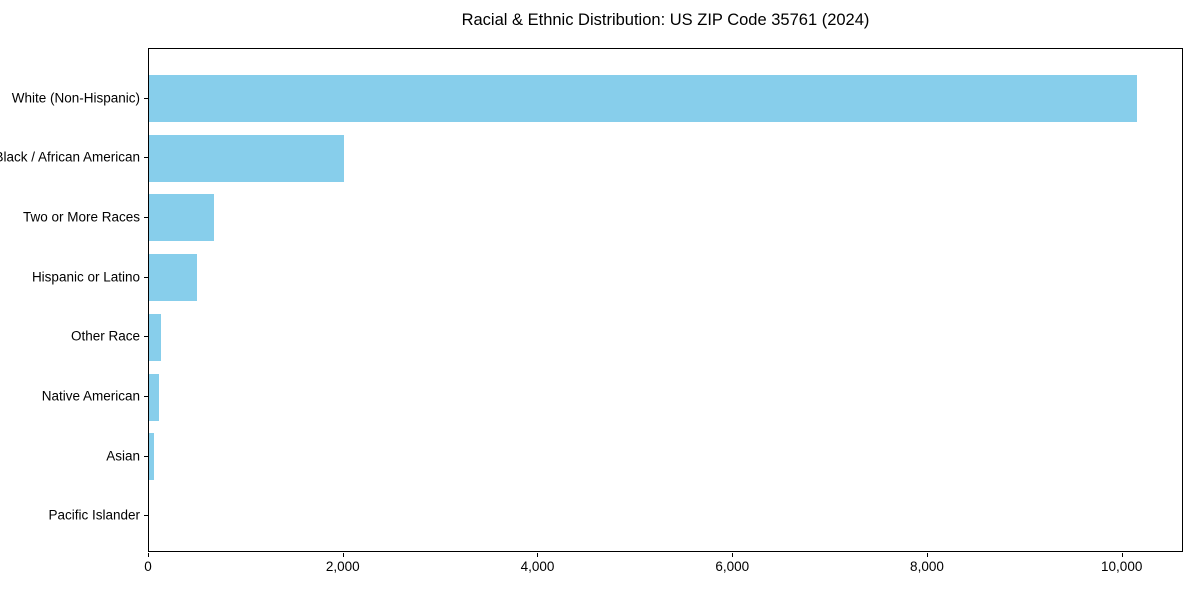  I want to click on y-tick-label-hispanic-or-latino: Hispanic or Latino, so click(85, 277).